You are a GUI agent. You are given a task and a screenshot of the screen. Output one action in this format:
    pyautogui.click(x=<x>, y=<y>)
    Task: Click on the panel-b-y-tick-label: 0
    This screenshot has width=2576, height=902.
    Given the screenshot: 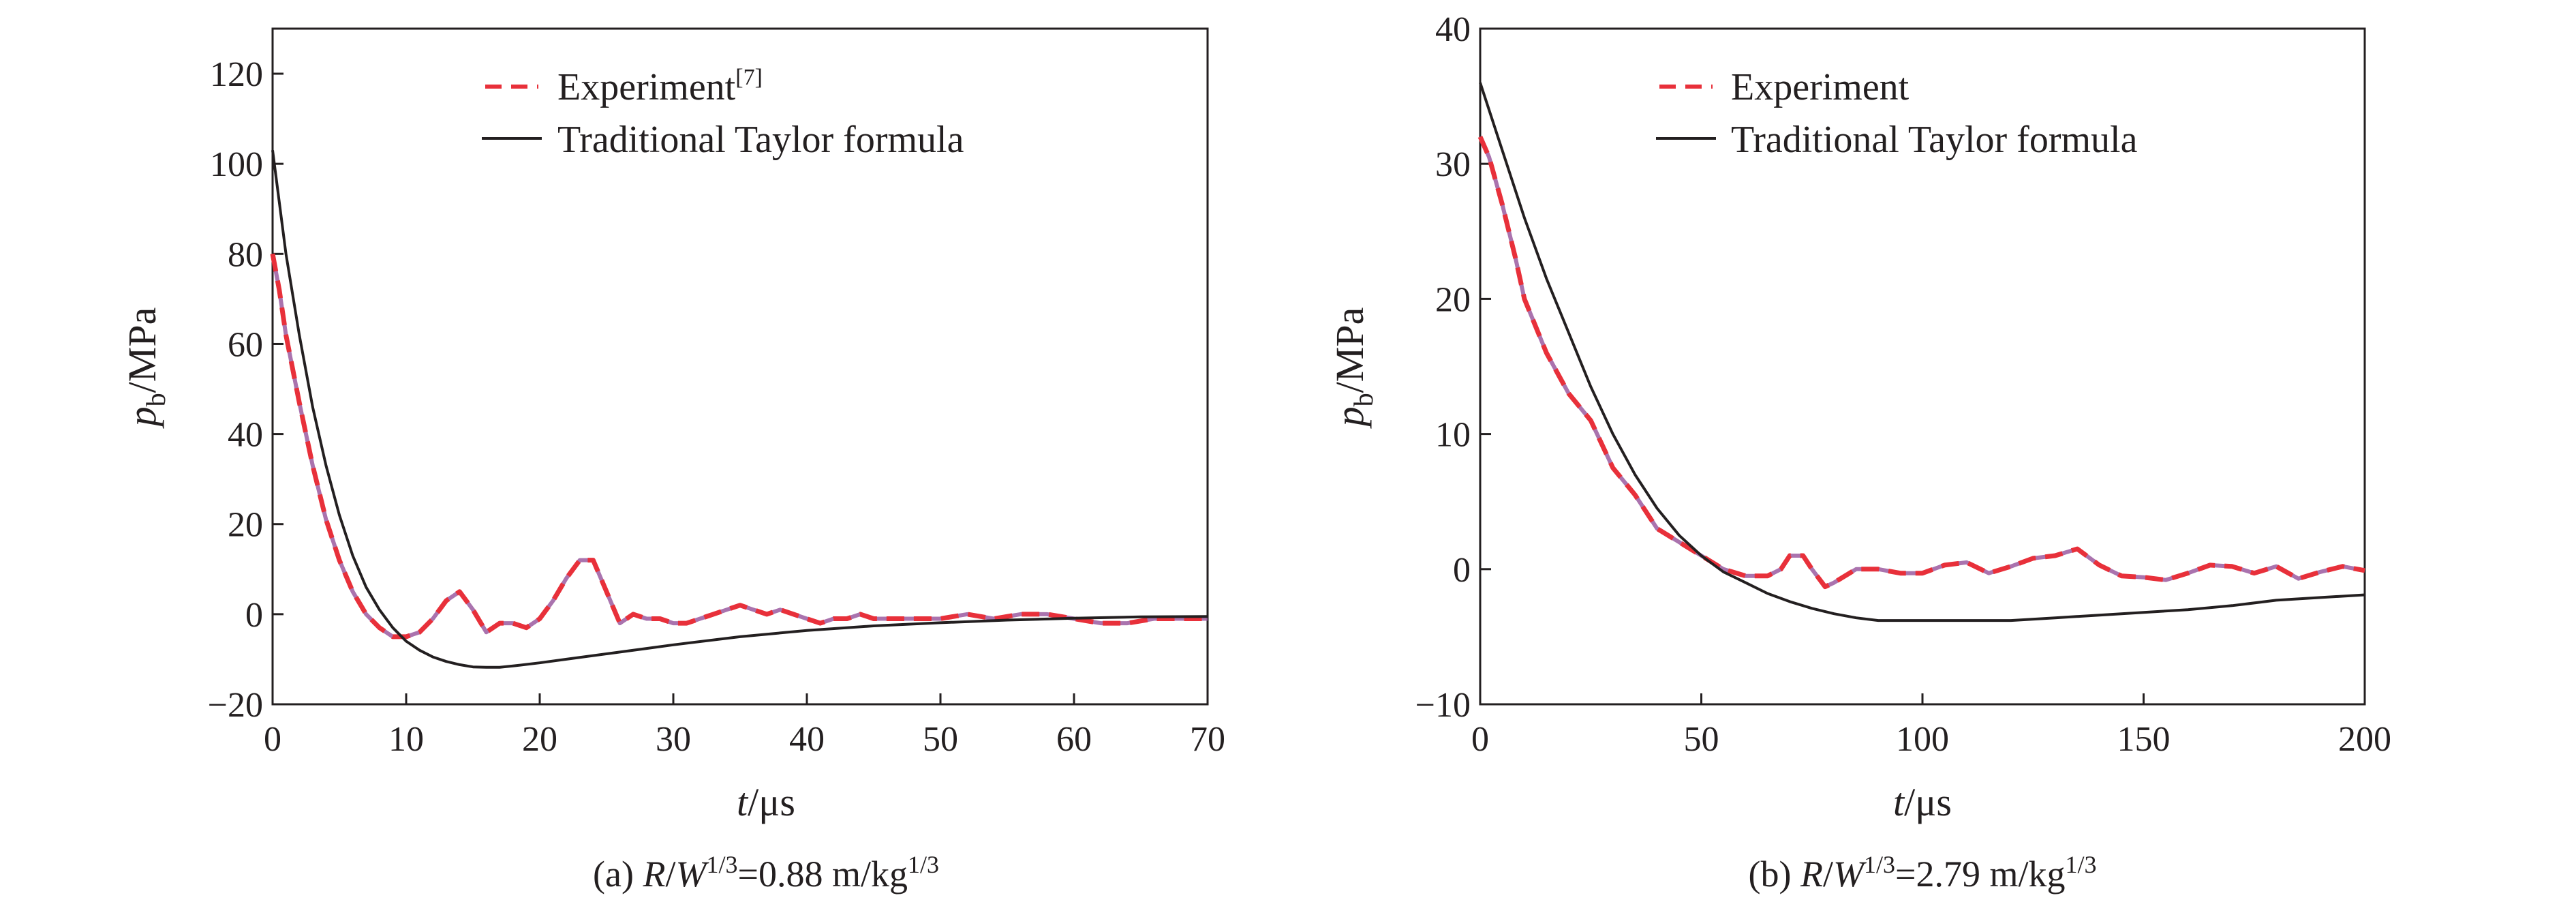 What is the action you would take?
    pyautogui.click(x=1462, y=570)
    